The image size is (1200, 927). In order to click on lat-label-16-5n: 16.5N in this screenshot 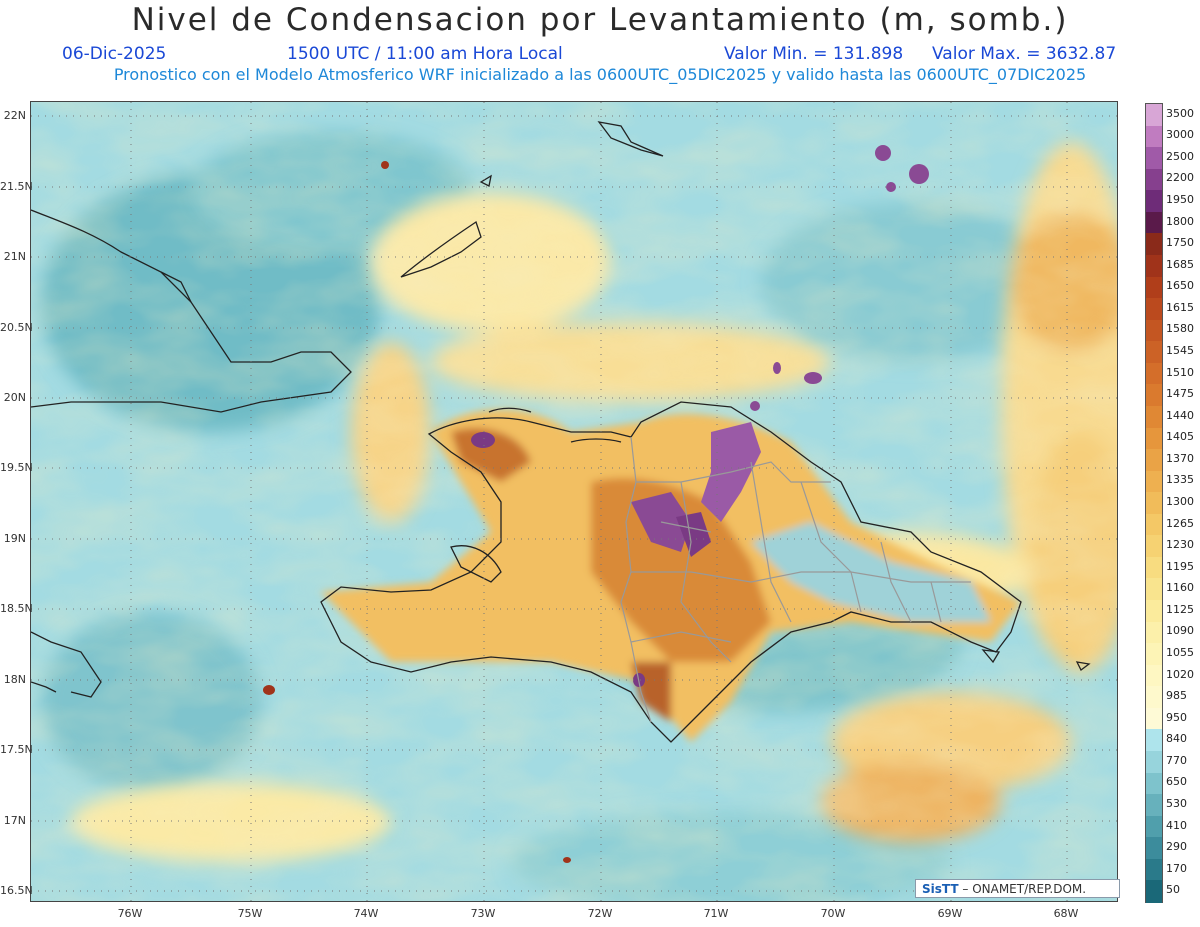, I will do `click(16, 890)`.